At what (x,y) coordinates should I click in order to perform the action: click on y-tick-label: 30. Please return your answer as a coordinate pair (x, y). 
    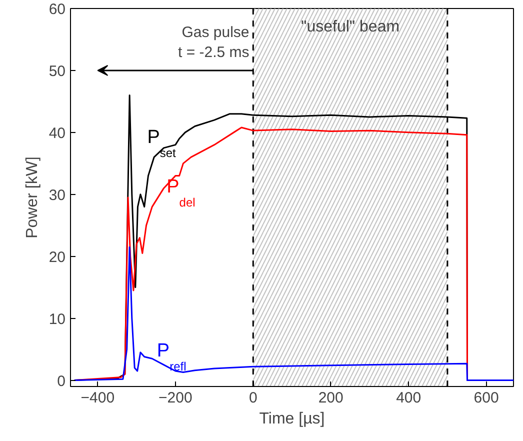
    Looking at the image, I should click on (57, 195).